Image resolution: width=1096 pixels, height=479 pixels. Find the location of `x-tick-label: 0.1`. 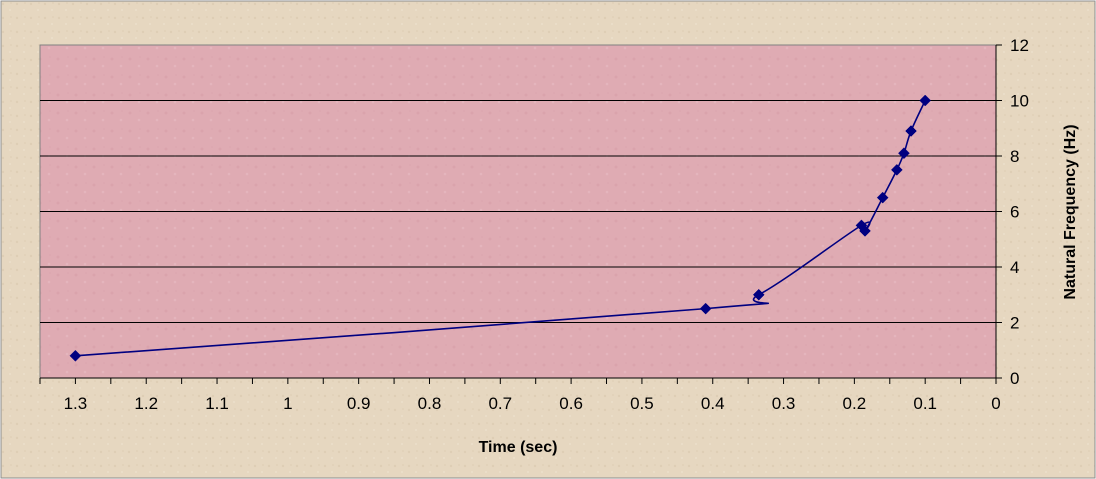

x-tick-label: 0.1 is located at coordinates (925, 403).